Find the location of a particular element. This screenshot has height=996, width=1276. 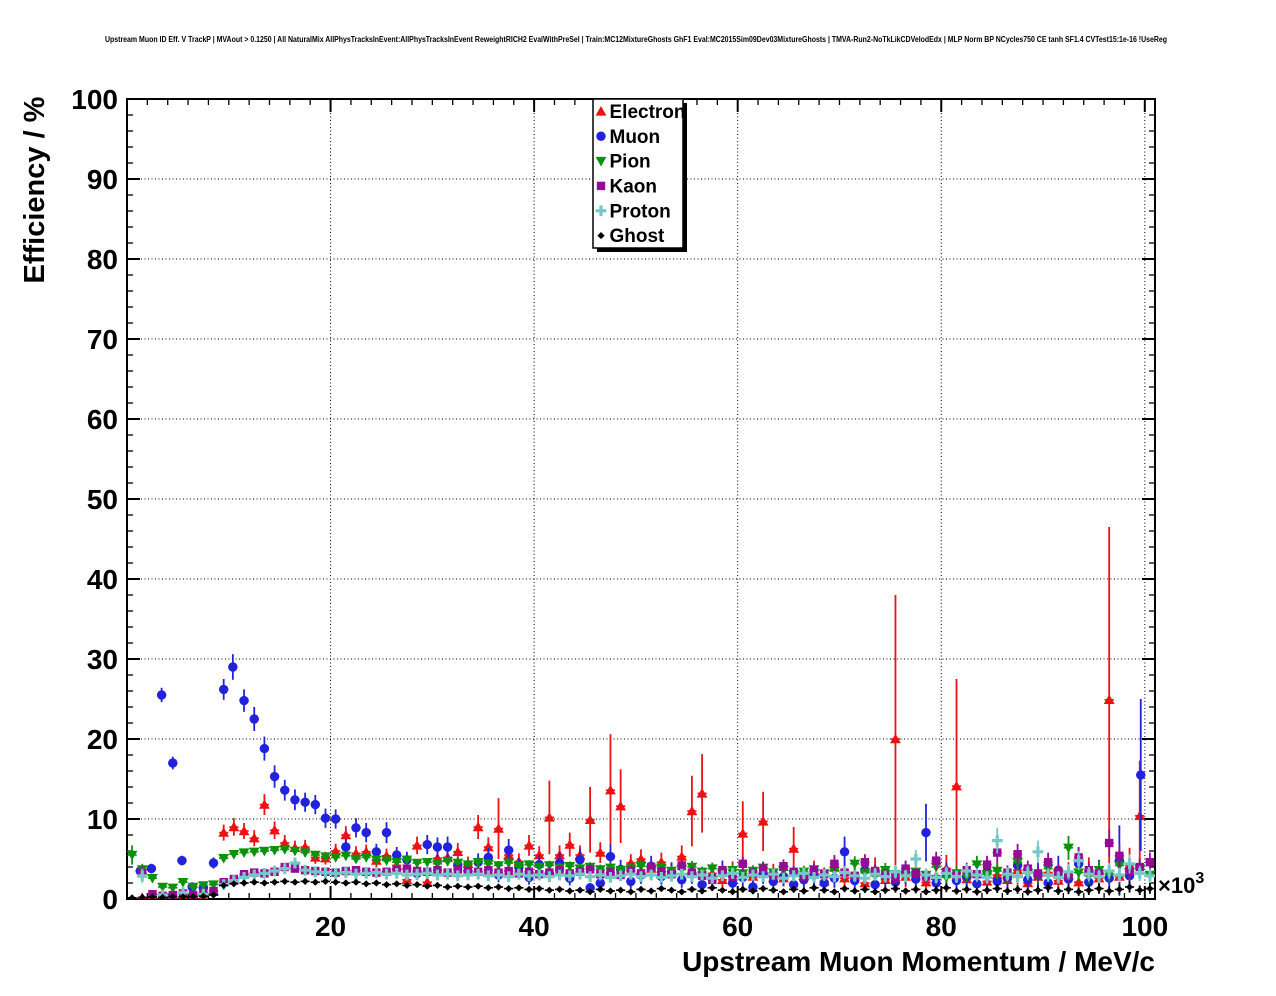

legend-entry-ghost: Ghost is located at coordinates (631, 236).